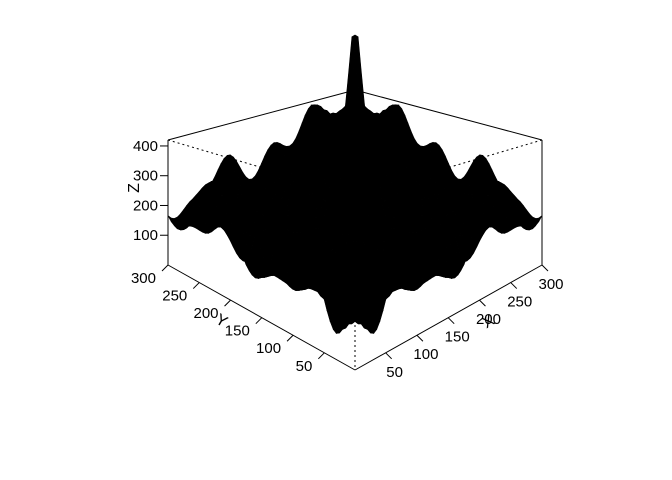  I want to click on x-tick-label: 250, so click(519, 302).